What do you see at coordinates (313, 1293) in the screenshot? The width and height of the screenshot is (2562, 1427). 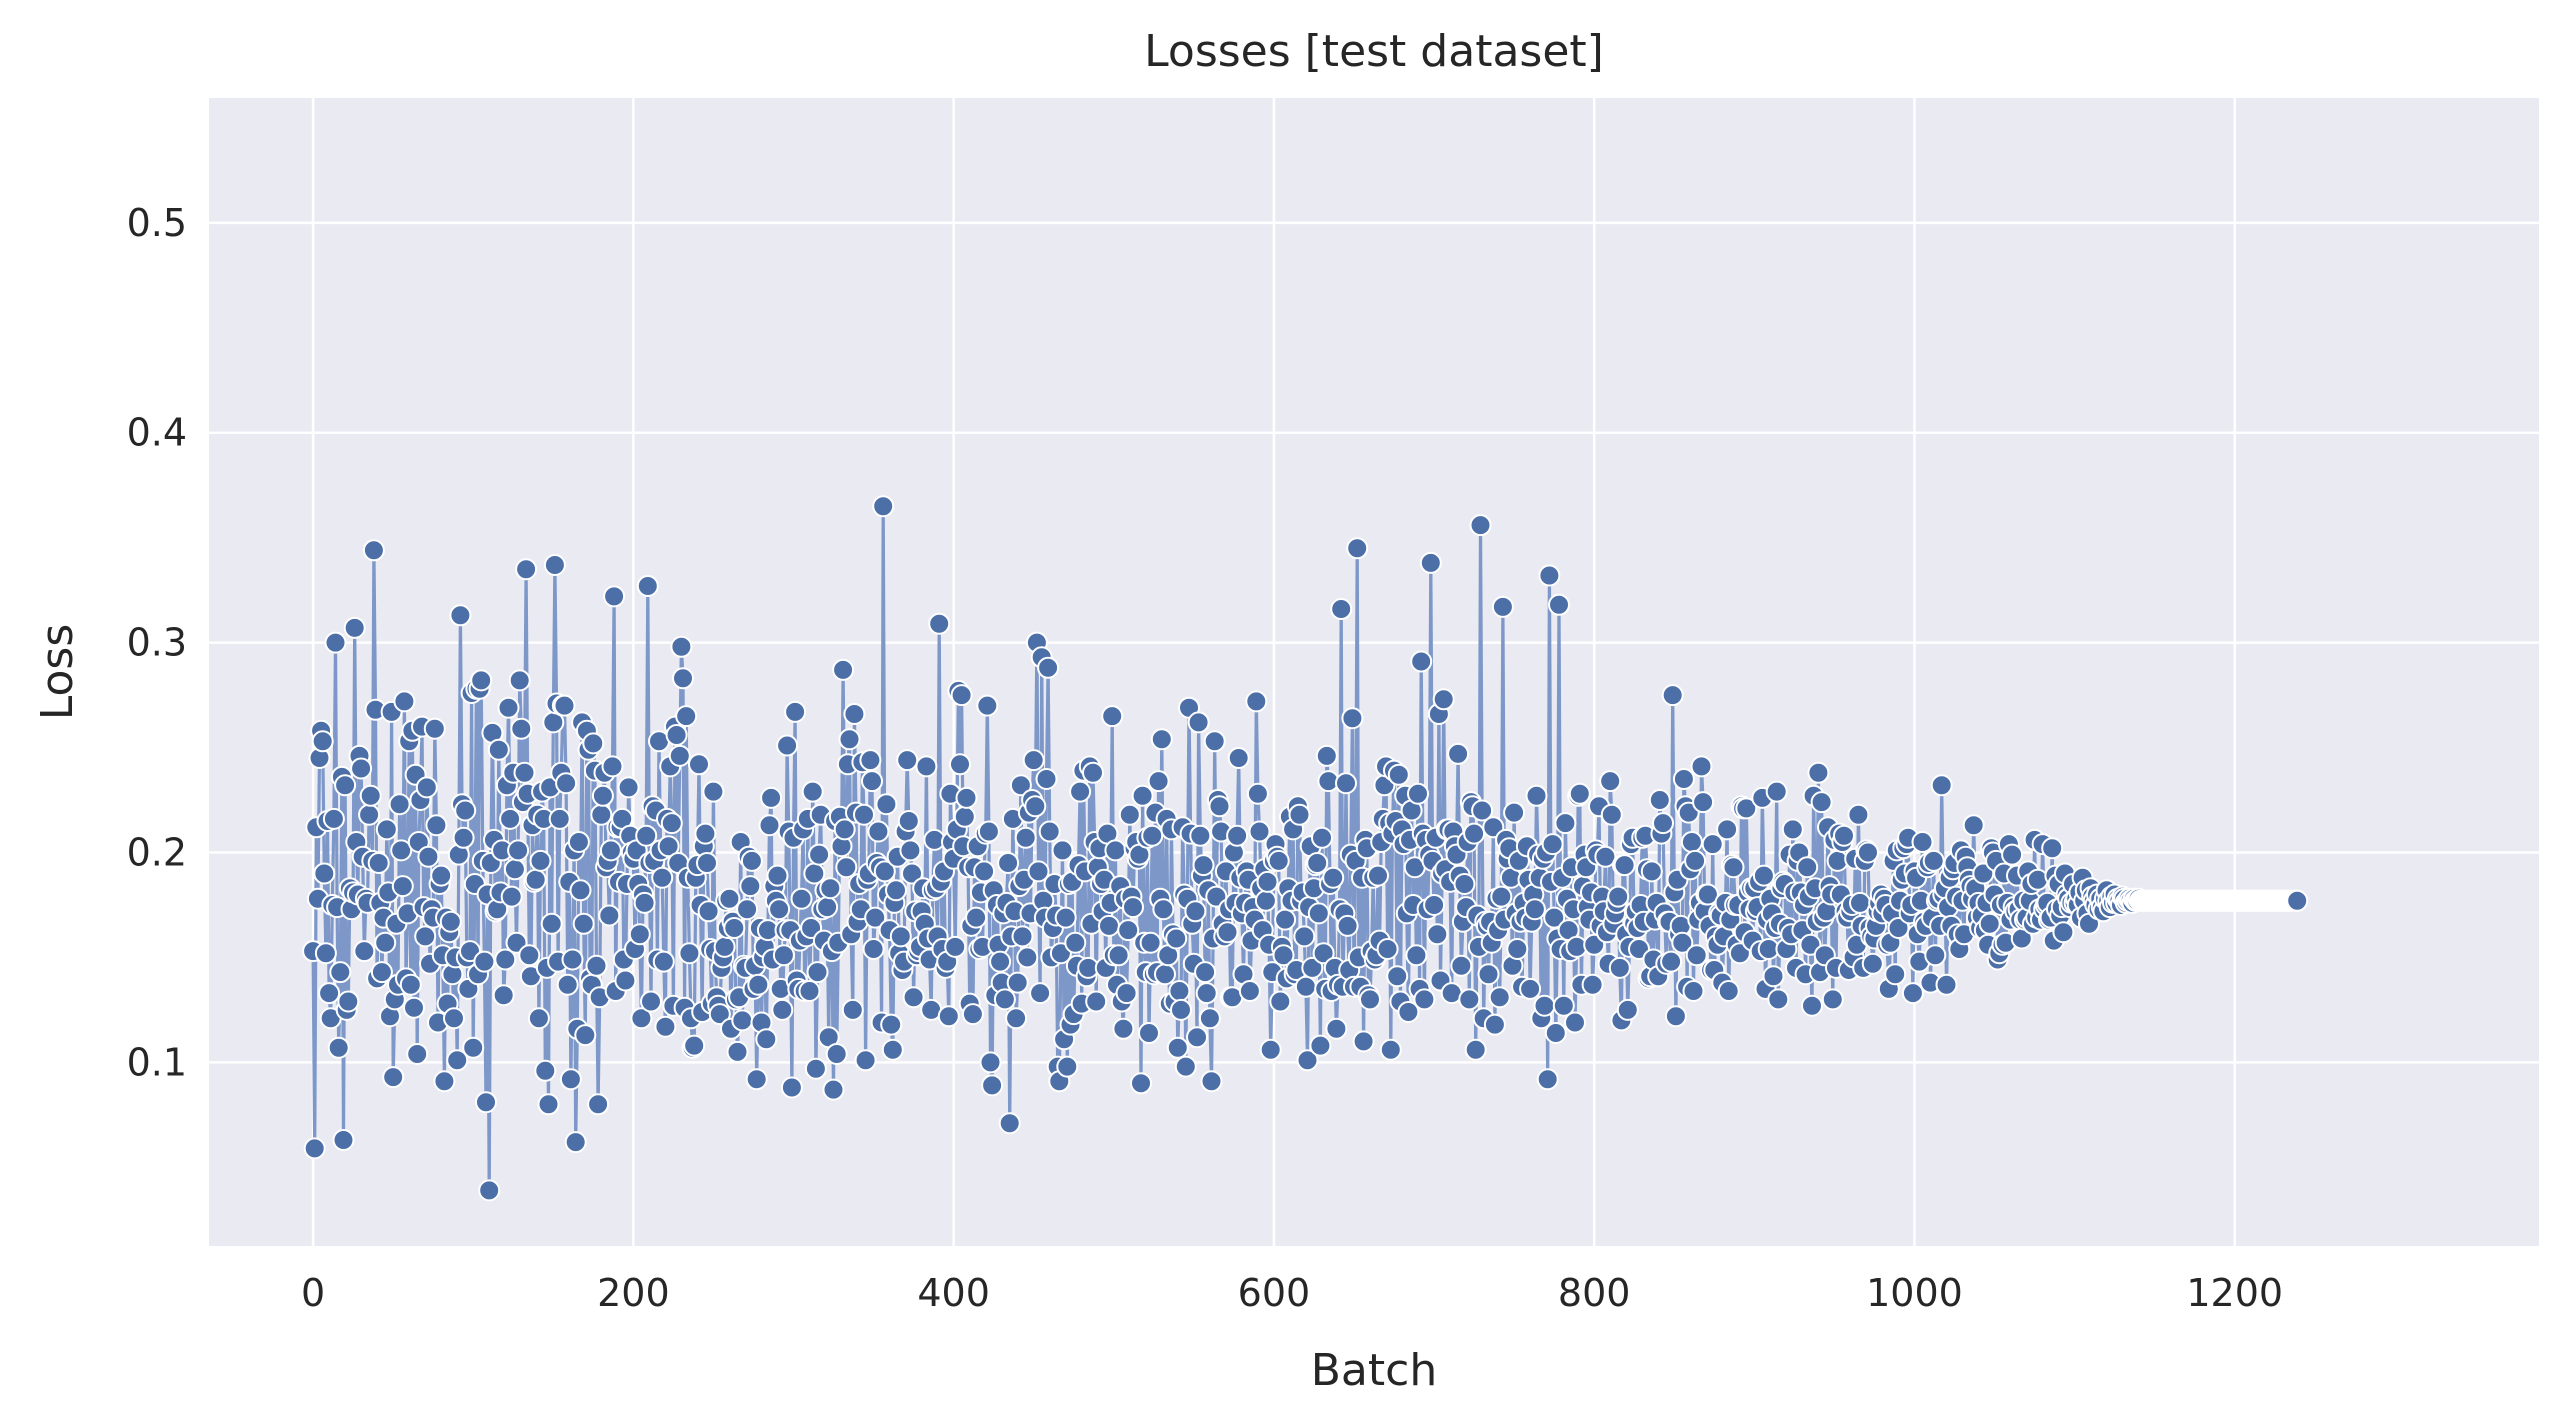 I see `x-tick-label: 0` at bounding box center [313, 1293].